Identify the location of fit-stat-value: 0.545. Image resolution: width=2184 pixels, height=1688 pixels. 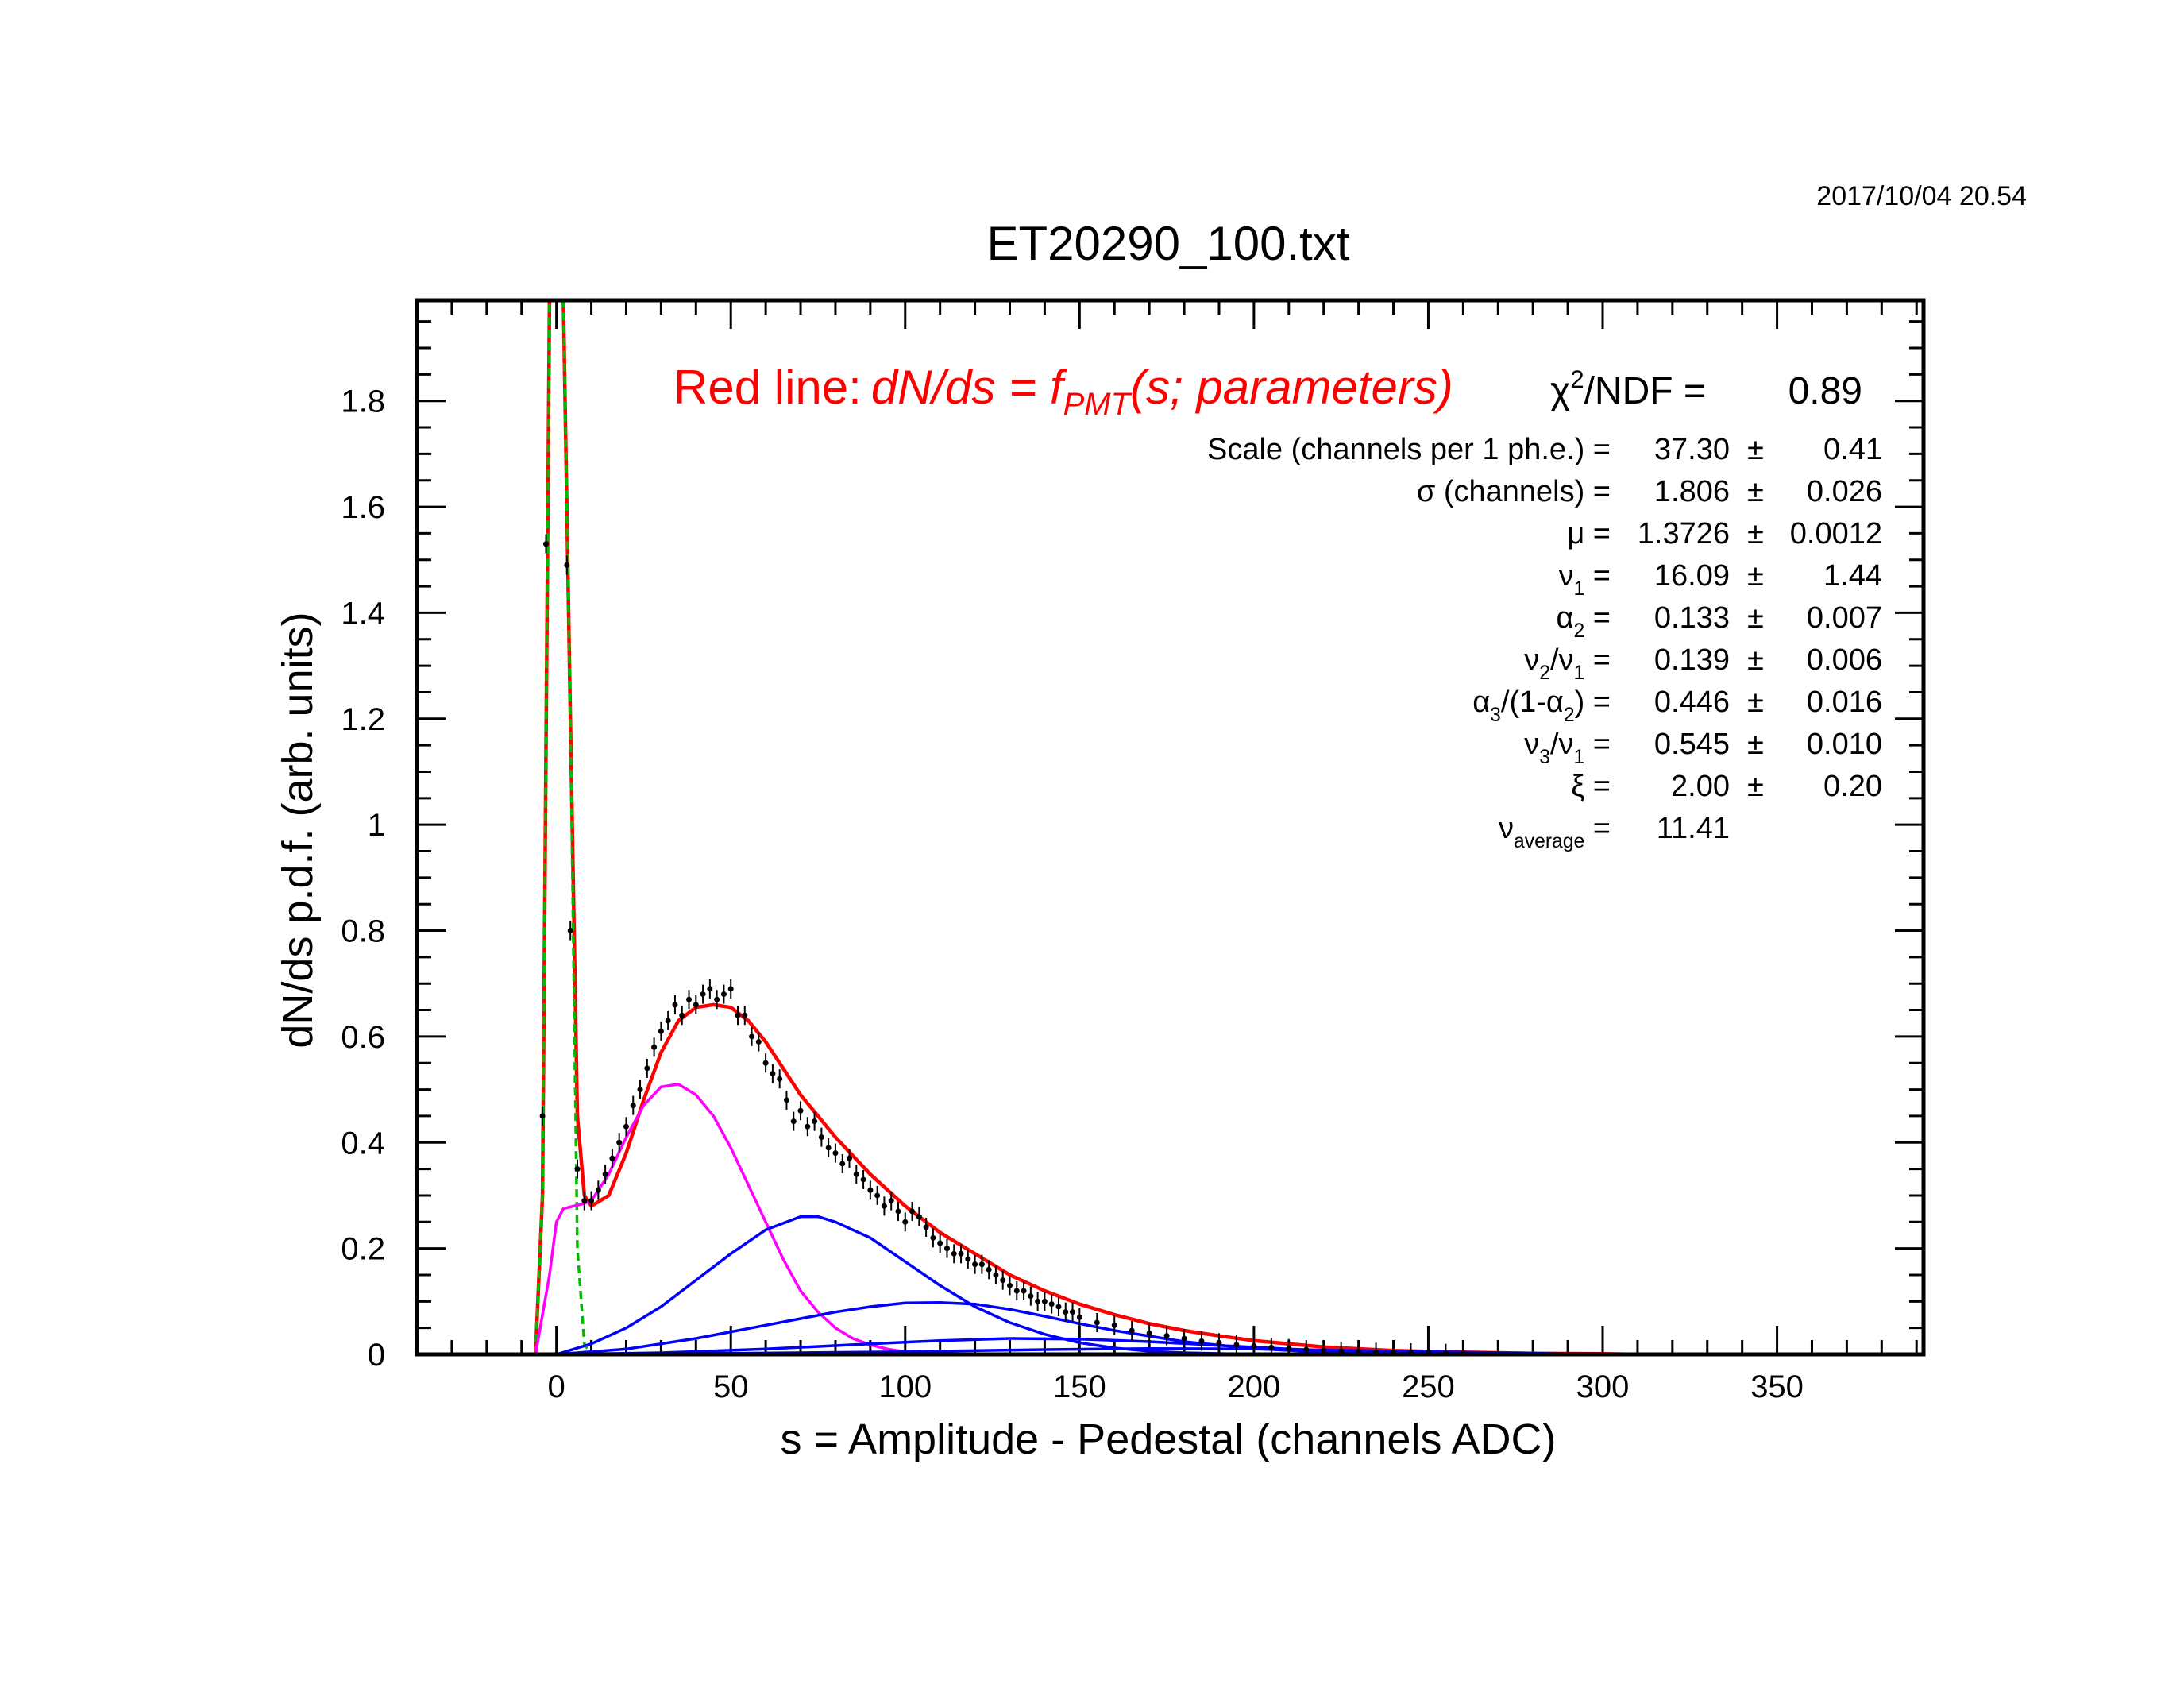
(1692, 744).